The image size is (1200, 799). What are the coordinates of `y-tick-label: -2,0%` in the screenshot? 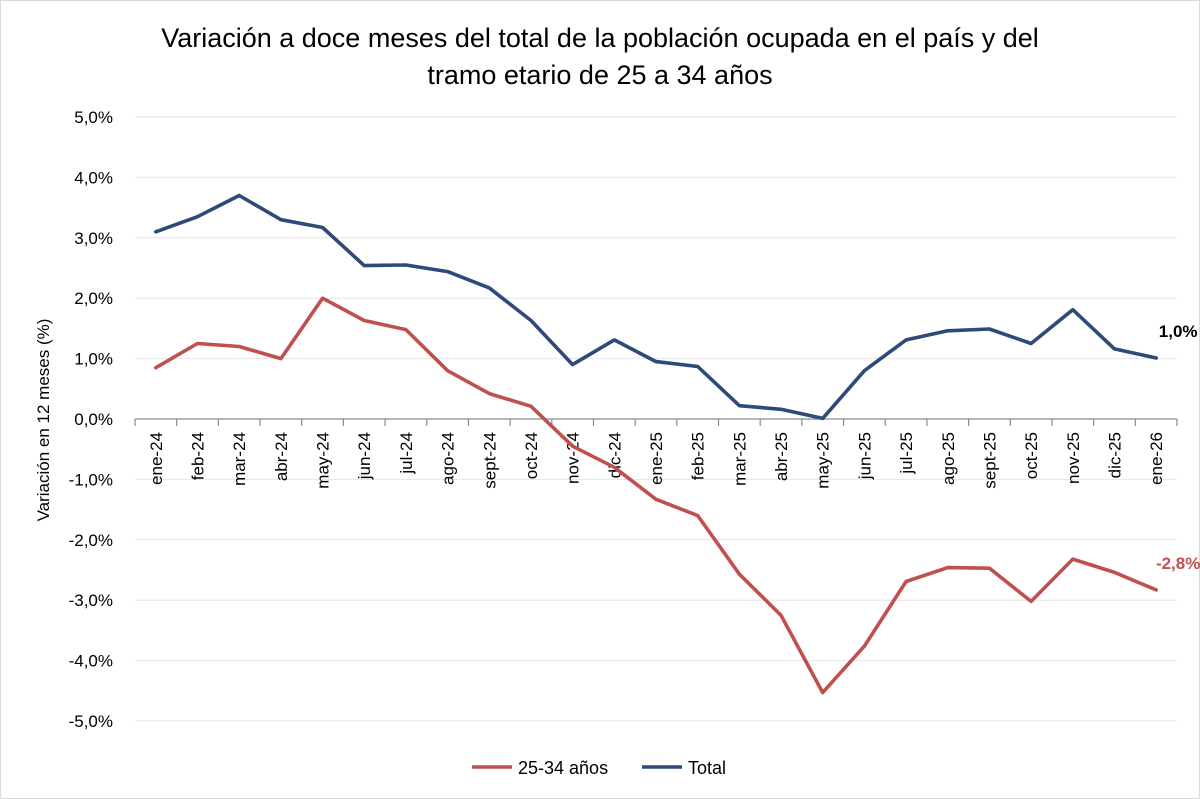 It's located at (91, 540).